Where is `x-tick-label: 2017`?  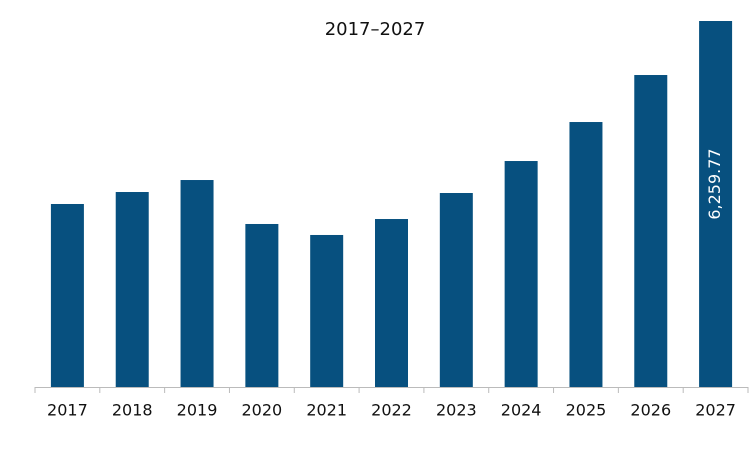
x-tick-label: 2017 is located at coordinates (67, 410).